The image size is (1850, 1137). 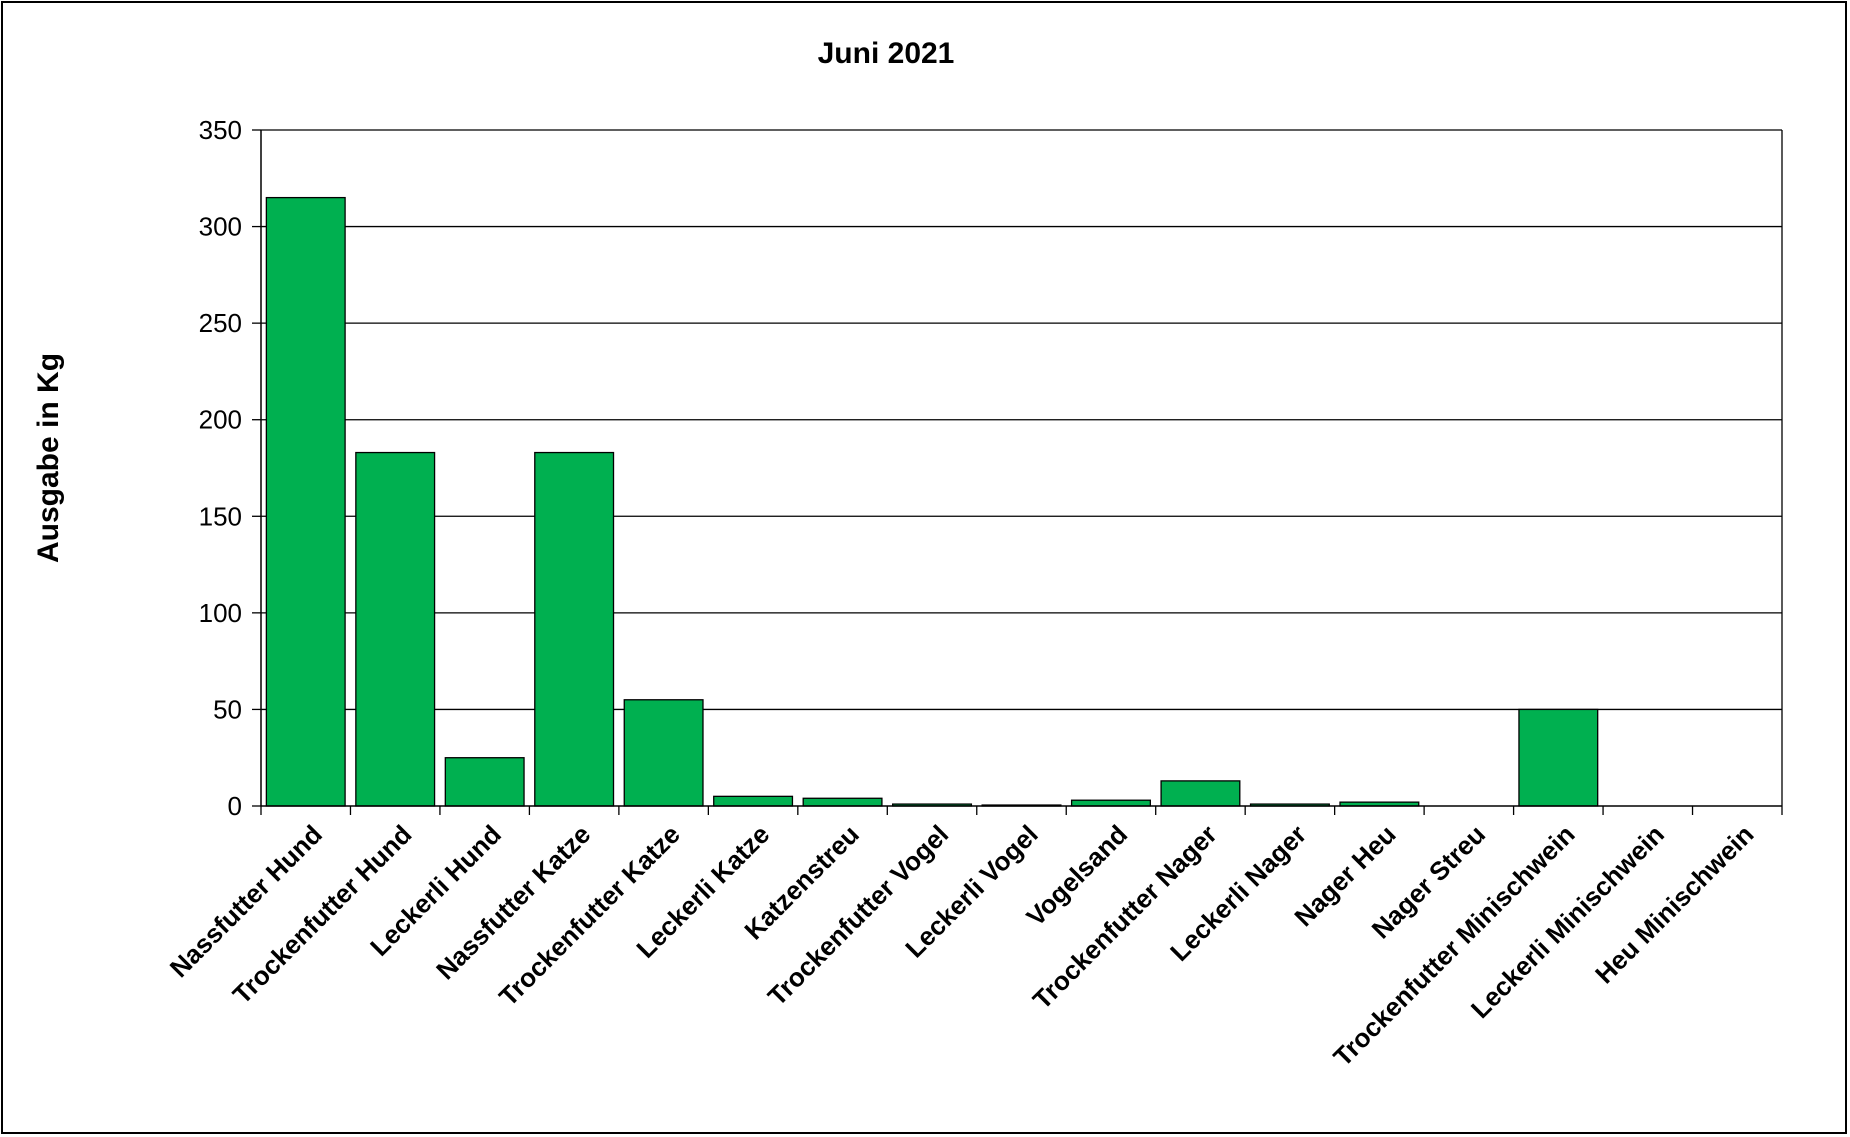 What do you see at coordinates (1674, 904) in the screenshot?
I see `x-tick-label: Heu Minischwein` at bounding box center [1674, 904].